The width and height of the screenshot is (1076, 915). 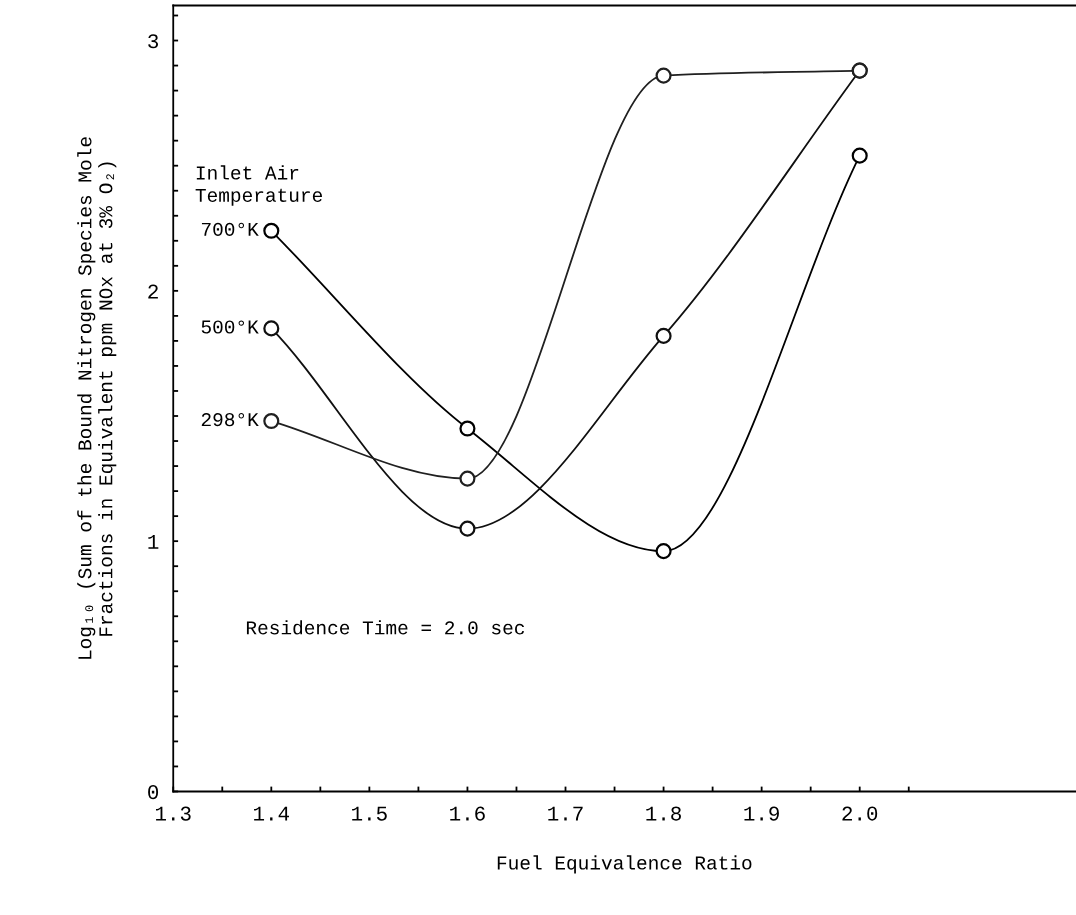 I want to click on x-axis-title: Fuel Equivalence Ratio, so click(x=624, y=864).